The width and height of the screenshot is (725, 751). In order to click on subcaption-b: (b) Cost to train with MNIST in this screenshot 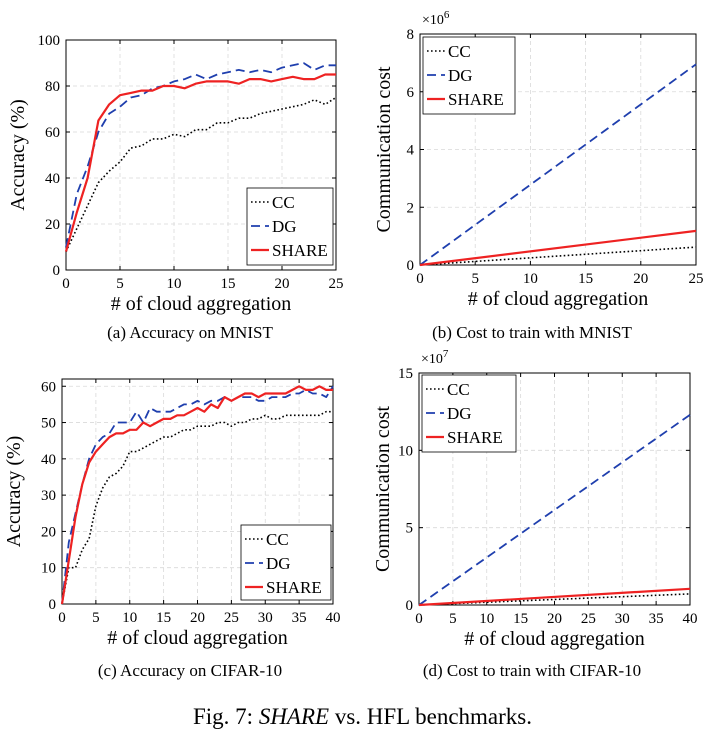, I will do `click(532, 332)`.